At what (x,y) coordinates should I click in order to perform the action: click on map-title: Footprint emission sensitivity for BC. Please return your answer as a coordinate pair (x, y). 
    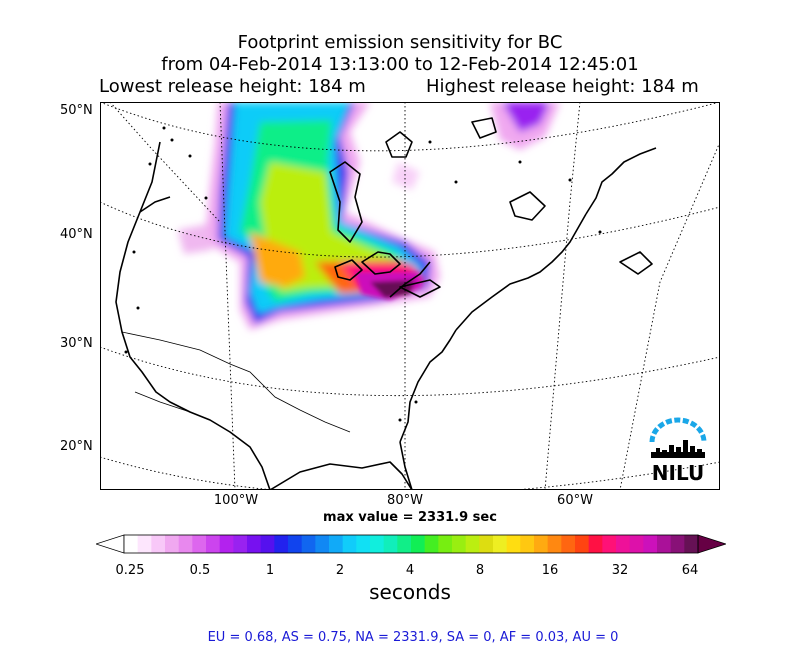
    Looking at the image, I should click on (400, 42).